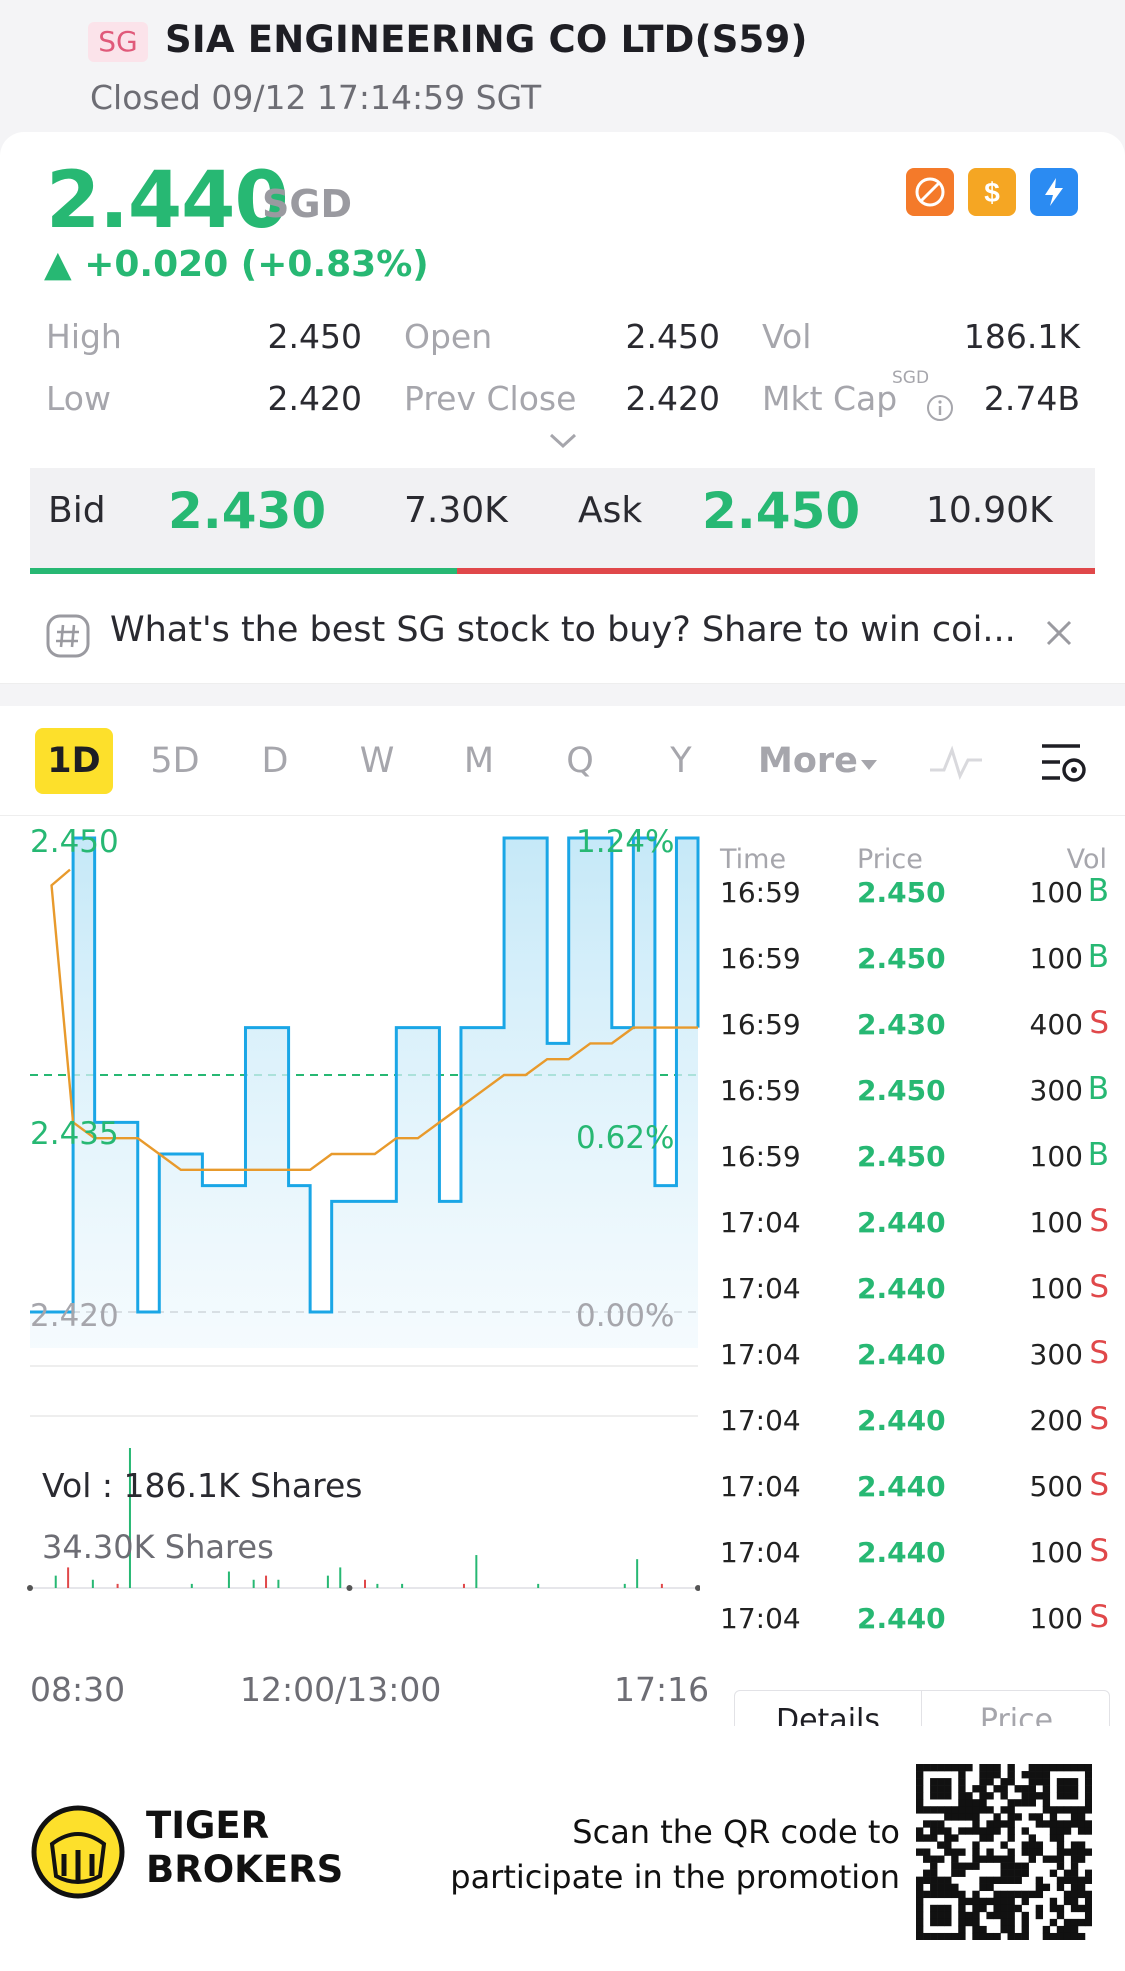  What do you see at coordinates (1056, 1222) in the screenshot?
I see `trade-vol: 100` at bounding box center [1056, 1222].